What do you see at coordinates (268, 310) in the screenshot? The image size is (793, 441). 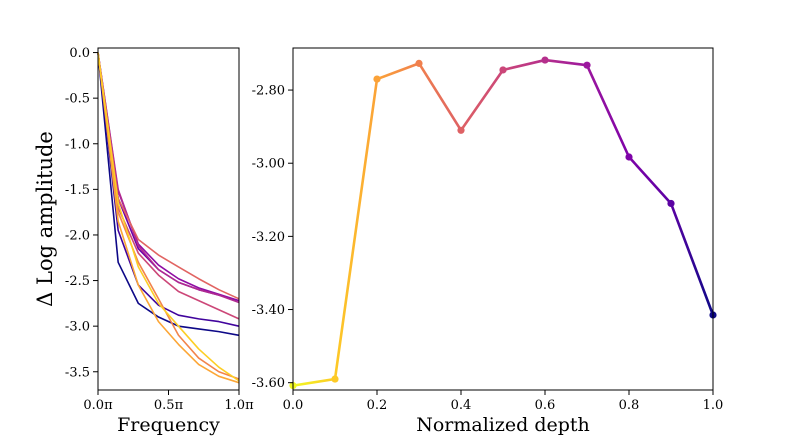 I see `right-y-tick-label: -3.40` at bounding box center [268, 310].